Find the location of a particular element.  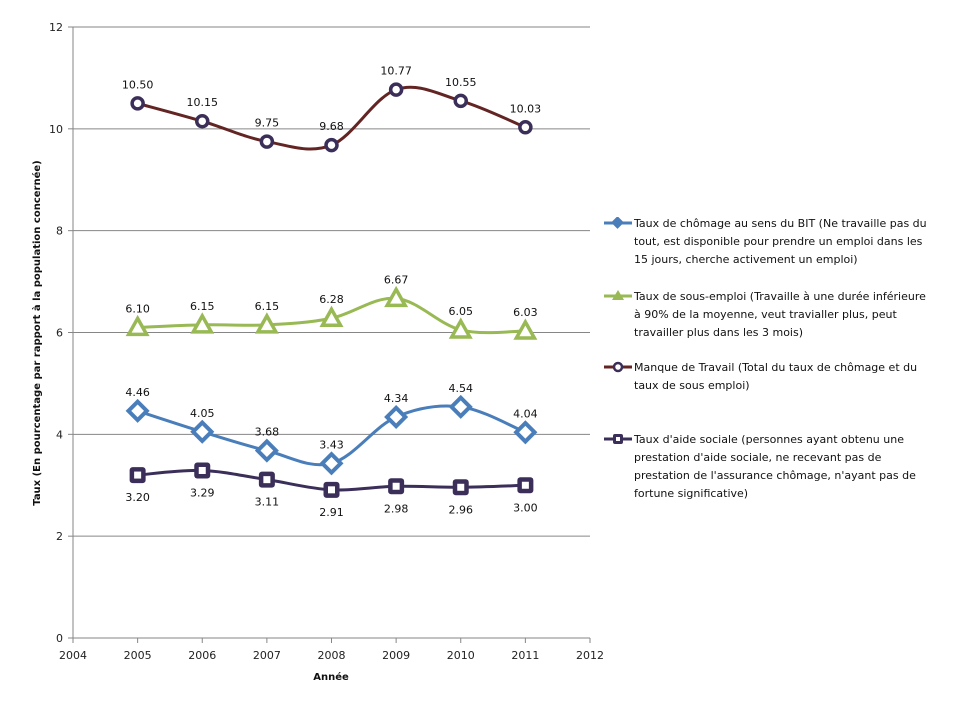

series-manque-travail is located at coordinates (331, 117).